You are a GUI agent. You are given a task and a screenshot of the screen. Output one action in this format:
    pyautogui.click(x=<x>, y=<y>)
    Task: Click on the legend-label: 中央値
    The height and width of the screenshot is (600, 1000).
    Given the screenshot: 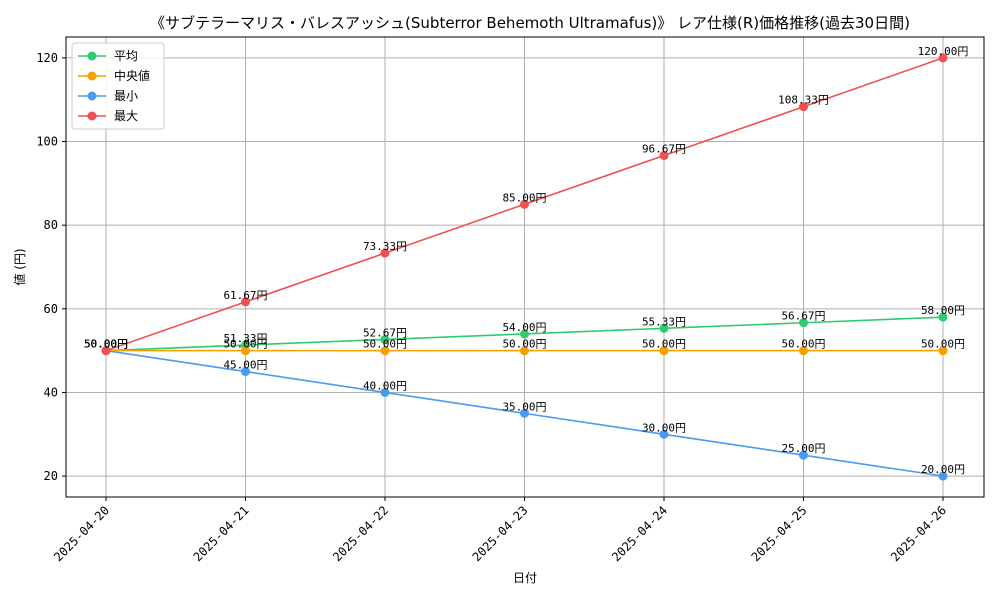 What is the action you would take?
    pyautogui.click(x=132, y=75)
    